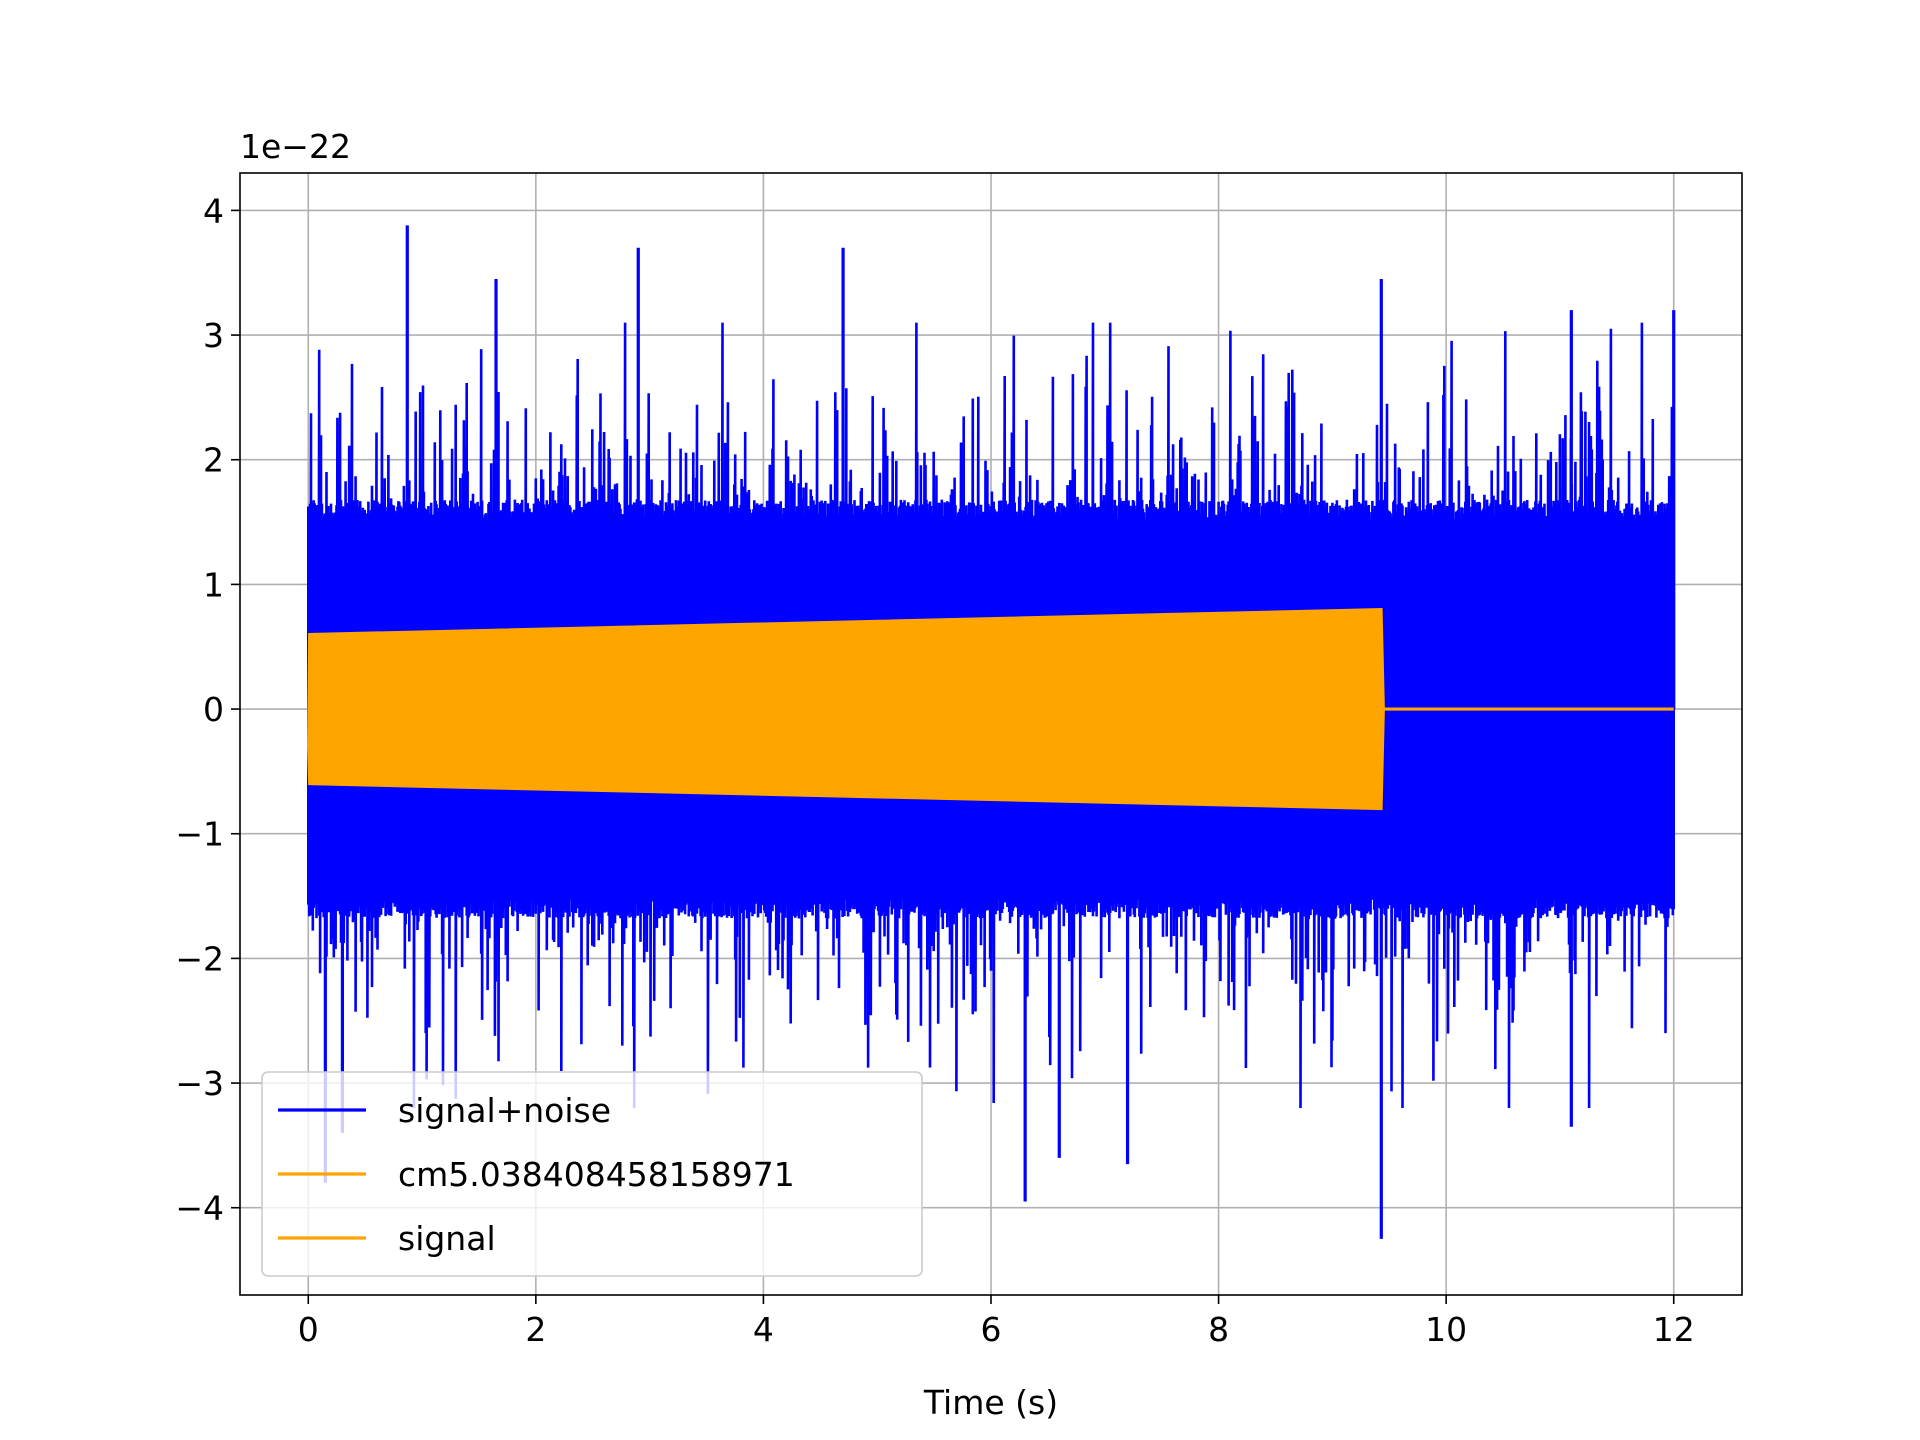 The image size is (1920, 1440). Describe the element at coordinates (213, 335) in the screenshot. I see `y-tick-label: 3` at that location.